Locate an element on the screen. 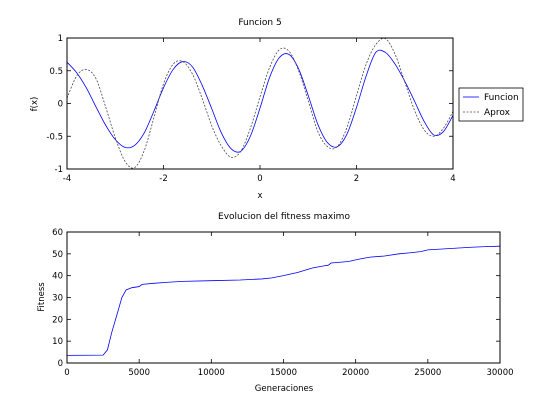 The image size is (544, 410). legend-label-aprox: Aprox is located at coordinates (497, 113).